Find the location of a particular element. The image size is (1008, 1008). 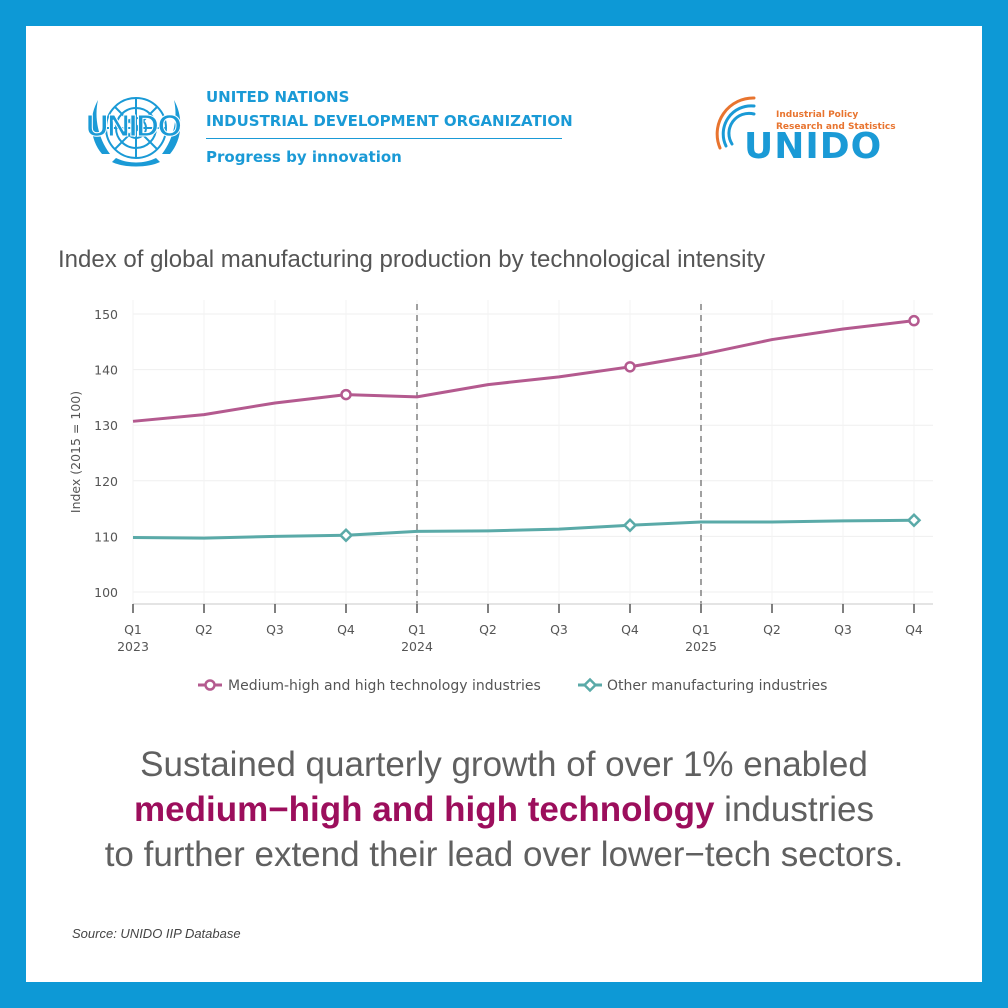

org-divider is located at coordinates (384, 138).